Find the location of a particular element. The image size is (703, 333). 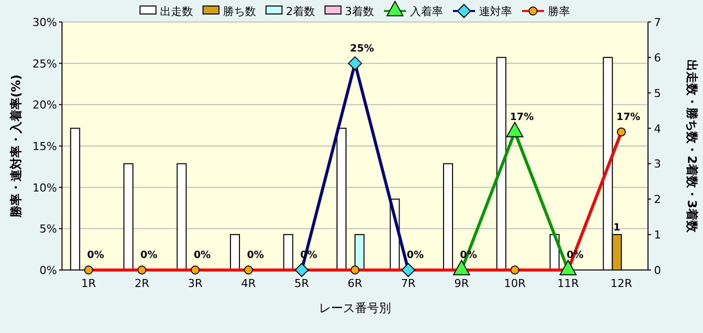

annotation: 25% is located at coordinates (362, 48).